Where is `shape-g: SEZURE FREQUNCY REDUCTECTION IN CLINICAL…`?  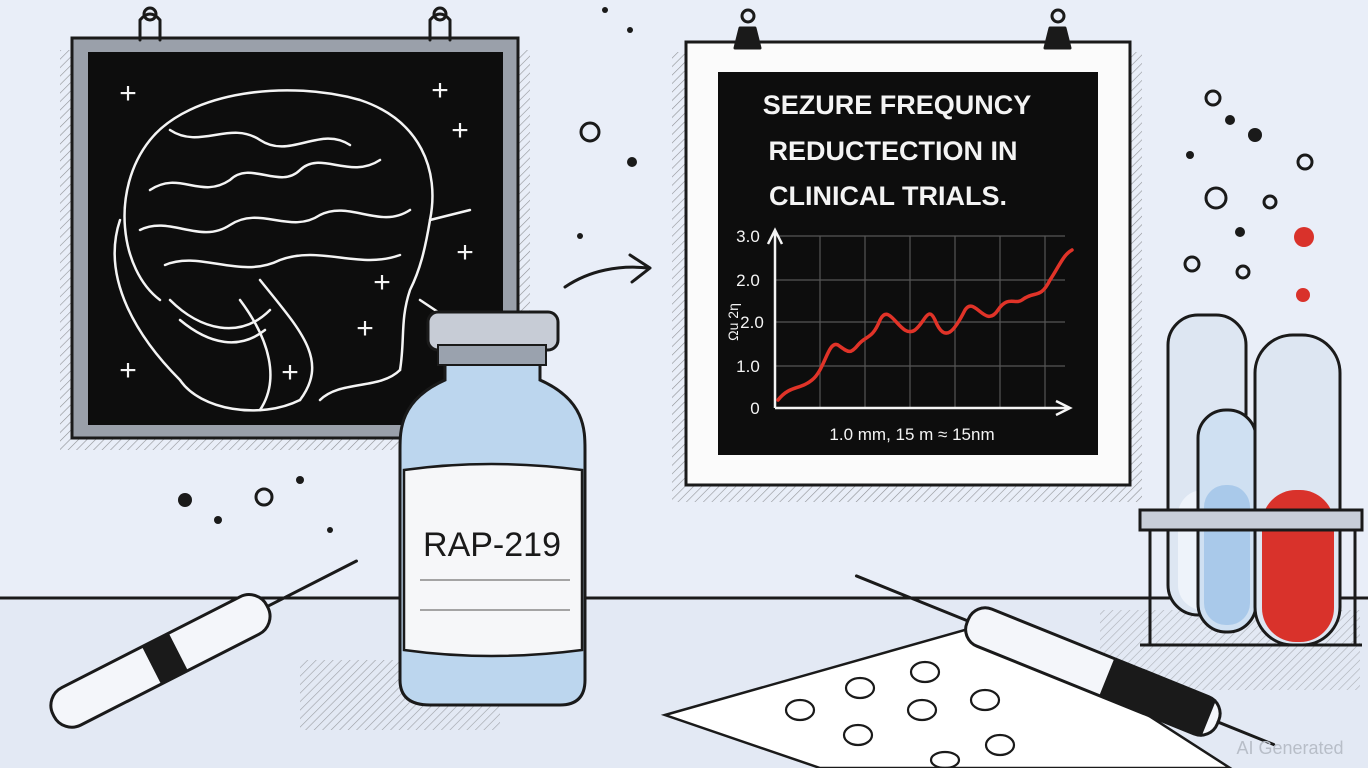
shape-g: SEZURE FREQUNCY REDUCTECTION IN CLINICAL… is located at coordinates (897, 150).